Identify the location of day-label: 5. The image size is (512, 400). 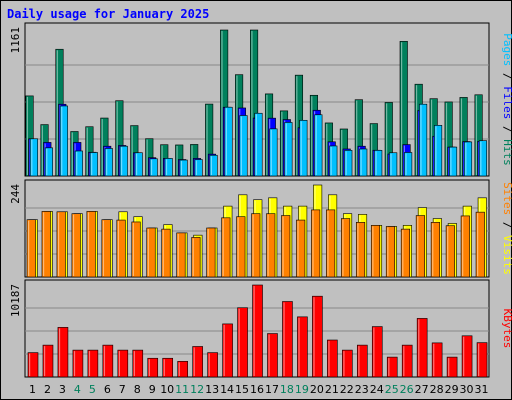
(92, 389).